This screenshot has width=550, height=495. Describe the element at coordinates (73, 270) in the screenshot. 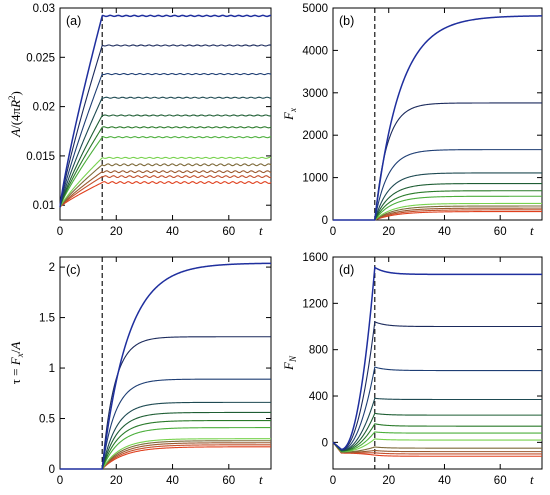

I see `panel-label: (c)` at that location.